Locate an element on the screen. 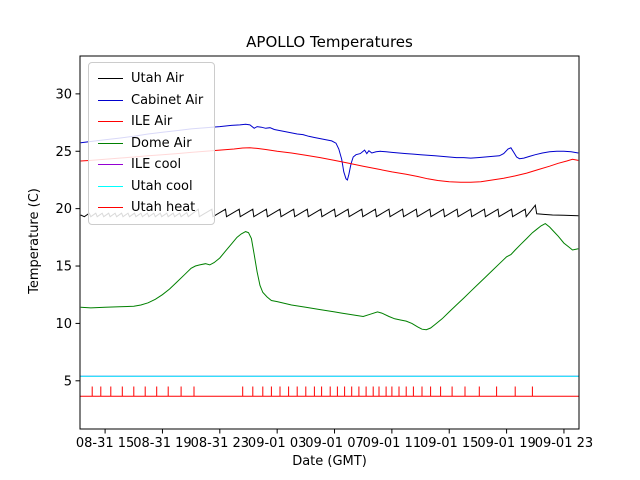 The width and height of the screenshot is (640, 480). x-tick-label: 09-01 03 is located at coordinates (277, 443).